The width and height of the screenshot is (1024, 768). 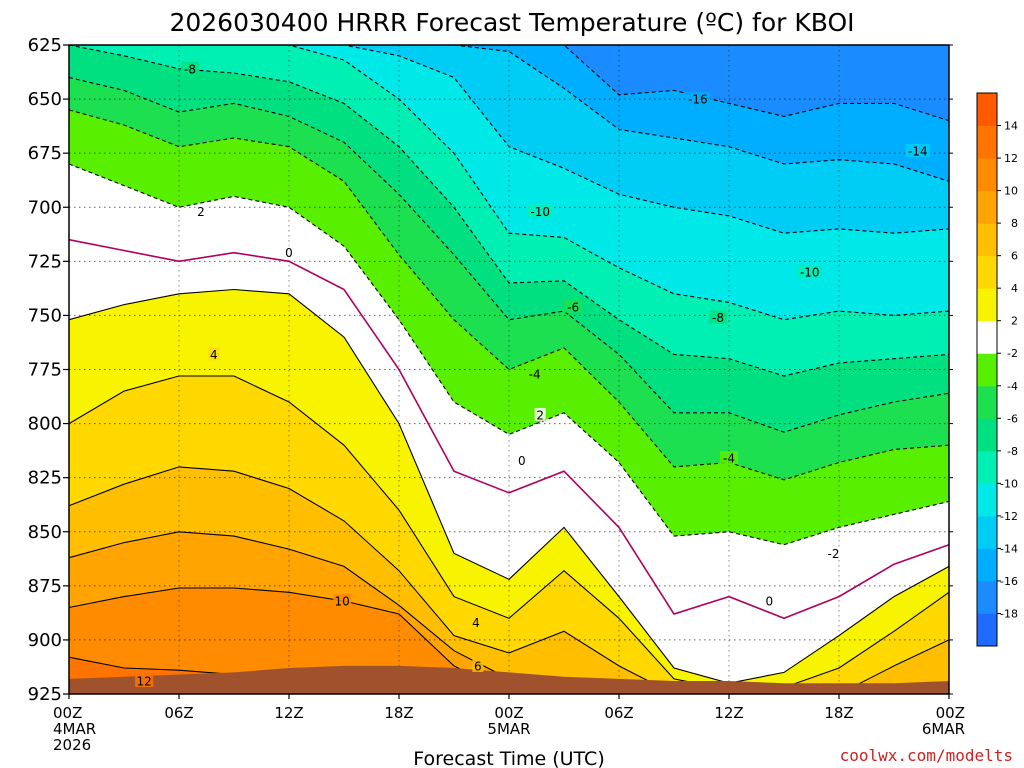 I want to click on contour-label-6: 6, so click(x=478, y=666).